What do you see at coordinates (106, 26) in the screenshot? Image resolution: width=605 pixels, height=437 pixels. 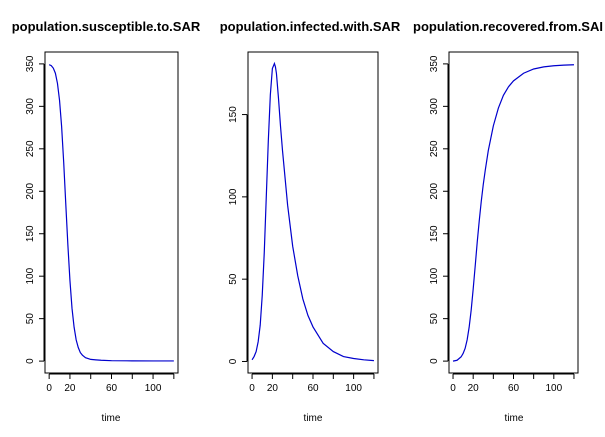 I see `panel-title: population.susceptible.to.SAR` at bounding box center [106, 26].